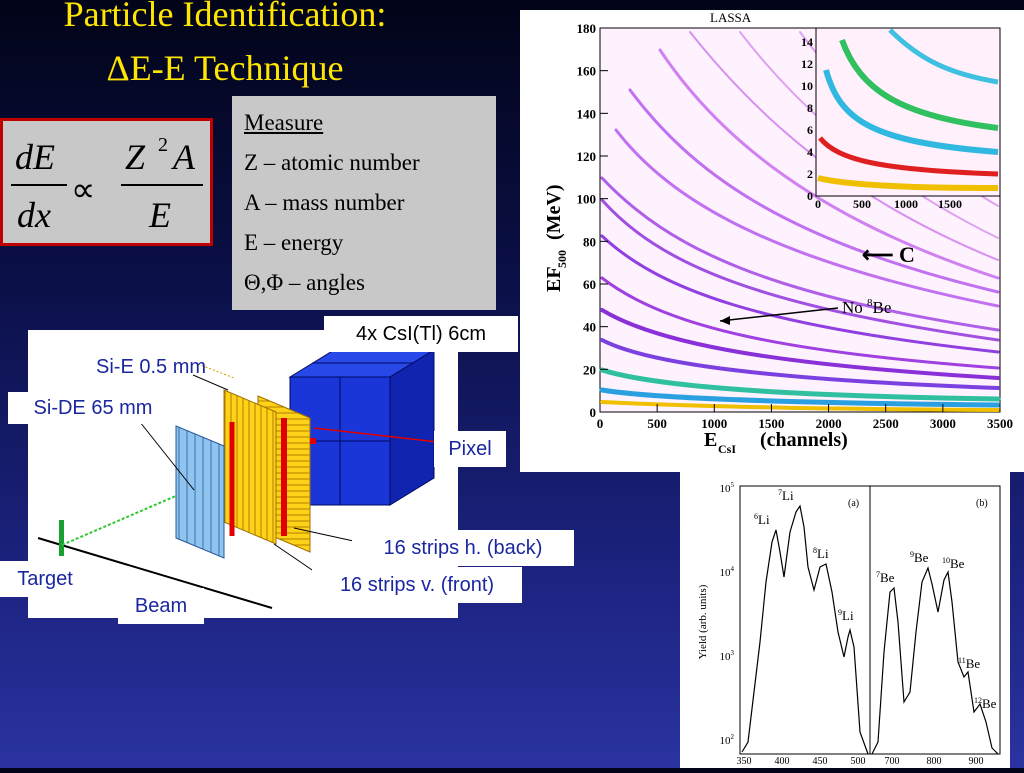 The height and width of the screenshot is (773, 1024). What do you see at coordinates (710, 440) in the screenshot?
I see `dee-xlabel-main: E` at bounding box center [710, 440].